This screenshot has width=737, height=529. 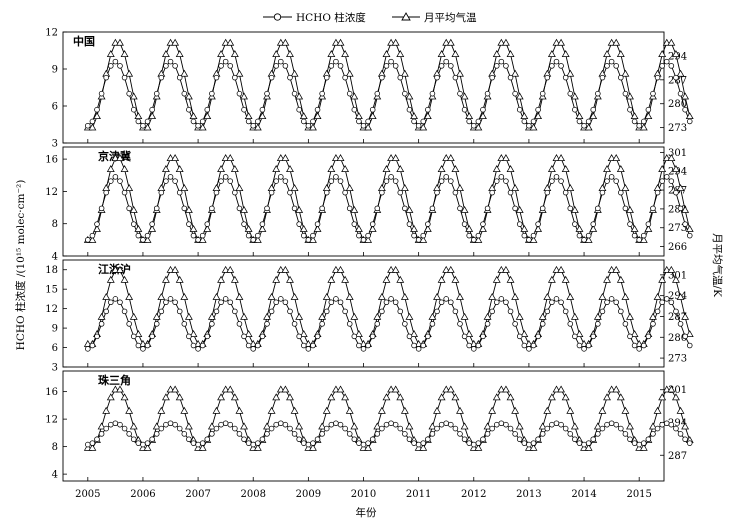 I want to click on right-tick-label: 280, so click(x=677, y=338).